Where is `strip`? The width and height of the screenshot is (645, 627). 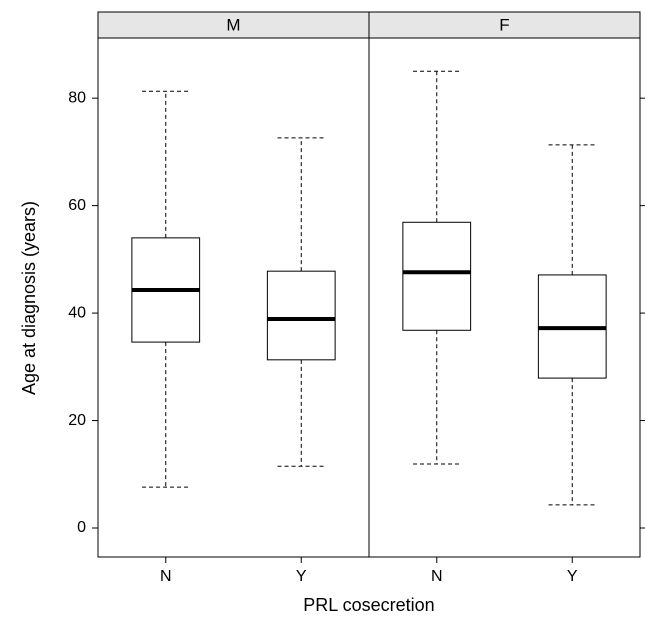
strip is located at coordinates (504, 25).